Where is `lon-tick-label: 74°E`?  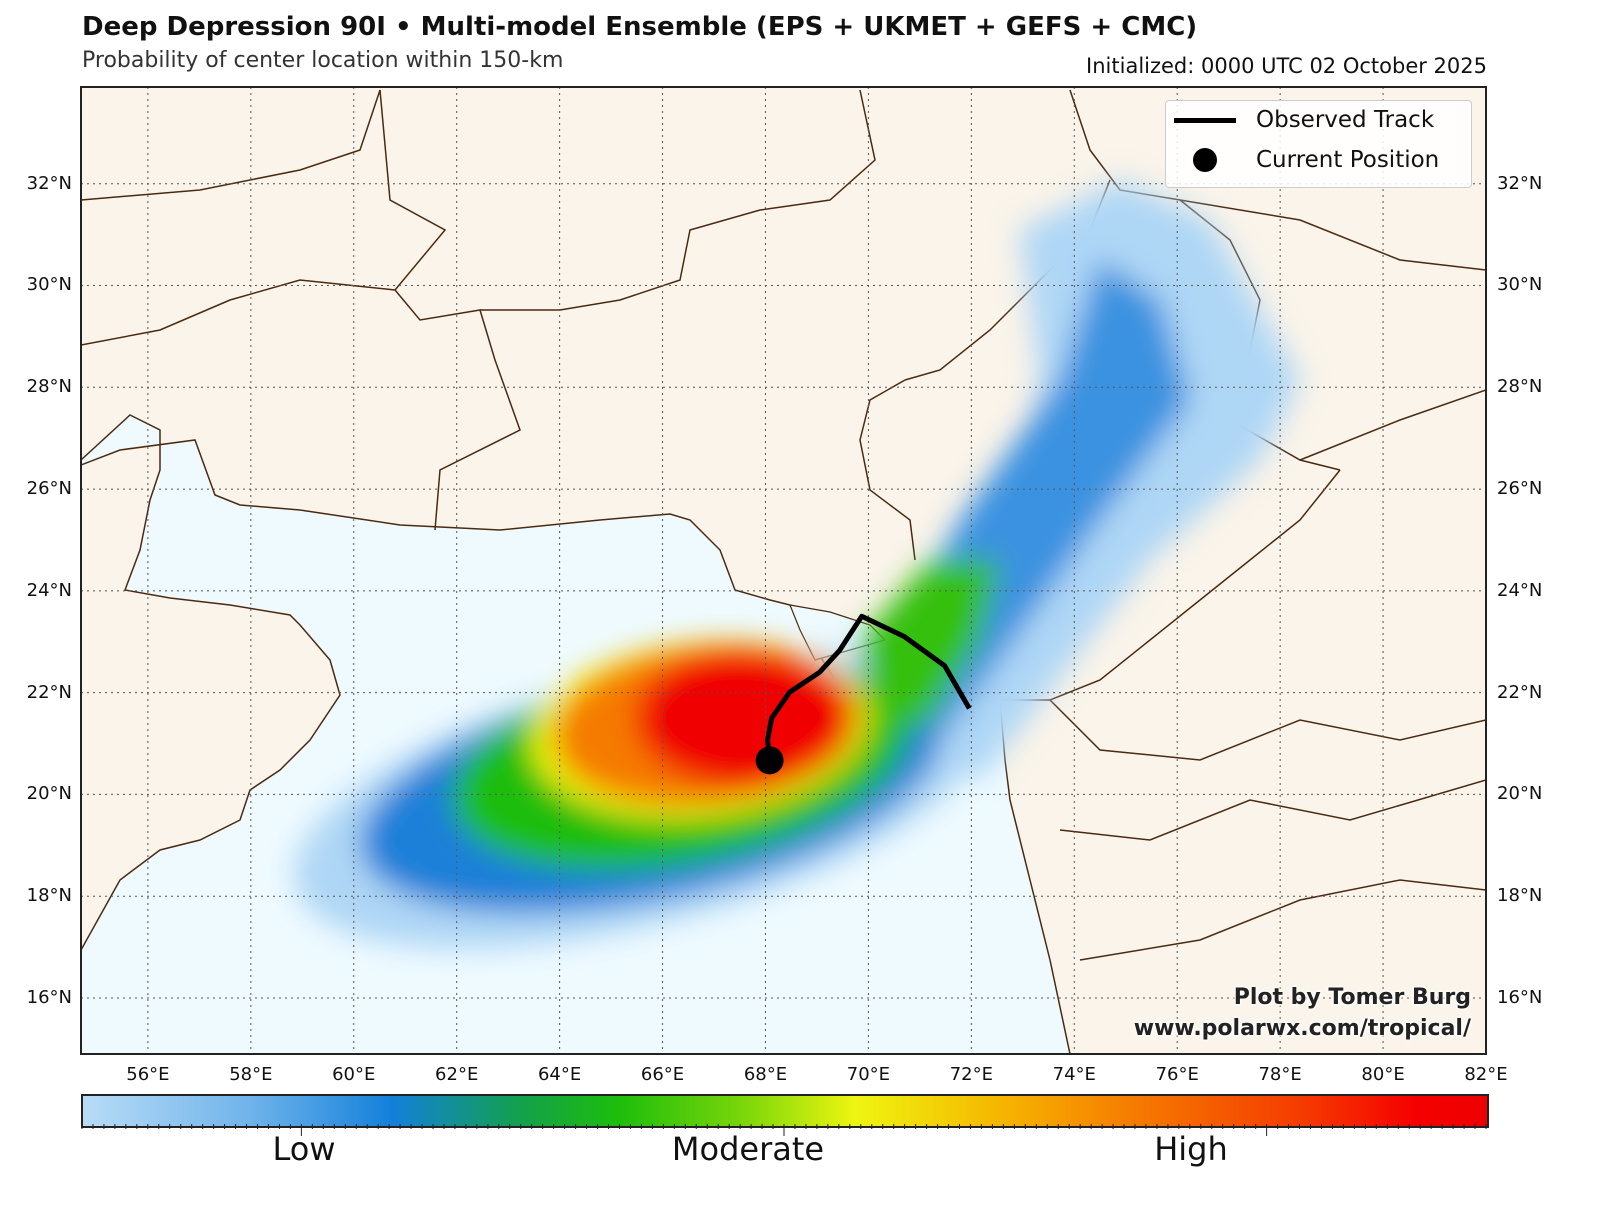
lon-tick-label: 74°E is located at coordinates (1074, 1074).